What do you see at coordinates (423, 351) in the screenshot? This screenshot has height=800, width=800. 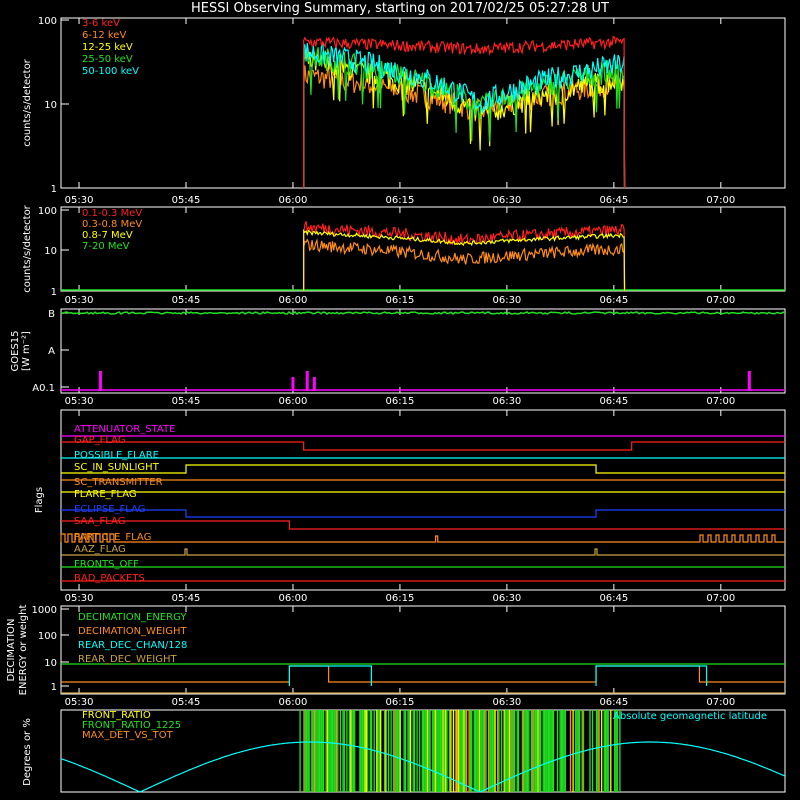 I see `panel3-frame` at bounding box center [423, 351].